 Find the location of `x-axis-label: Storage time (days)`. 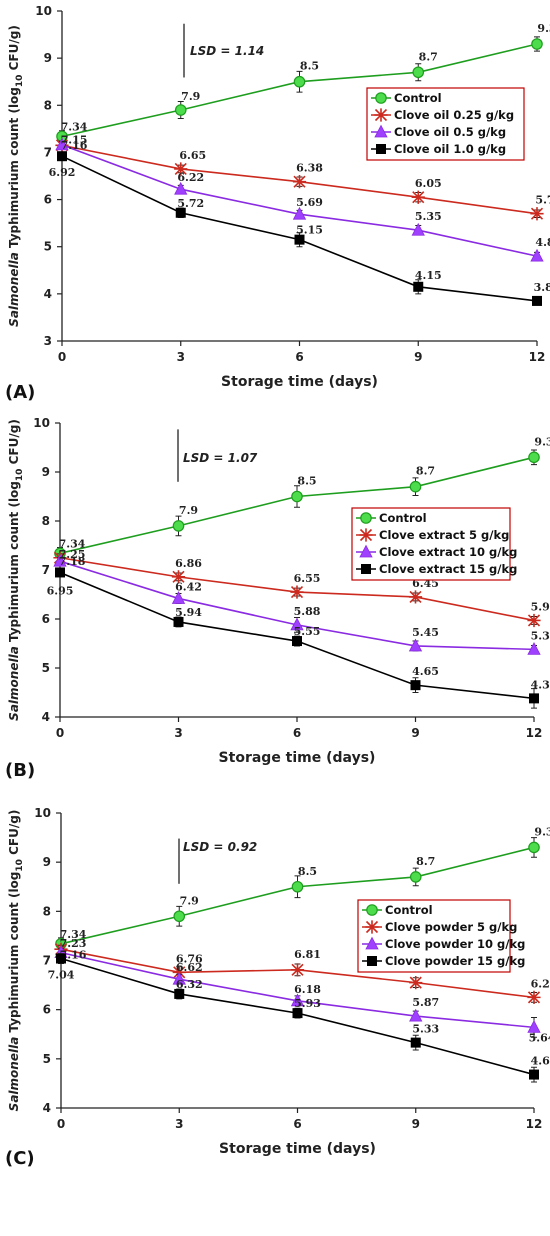

x-axis-label: Storage time (days) is located at coordinates (299, 382).